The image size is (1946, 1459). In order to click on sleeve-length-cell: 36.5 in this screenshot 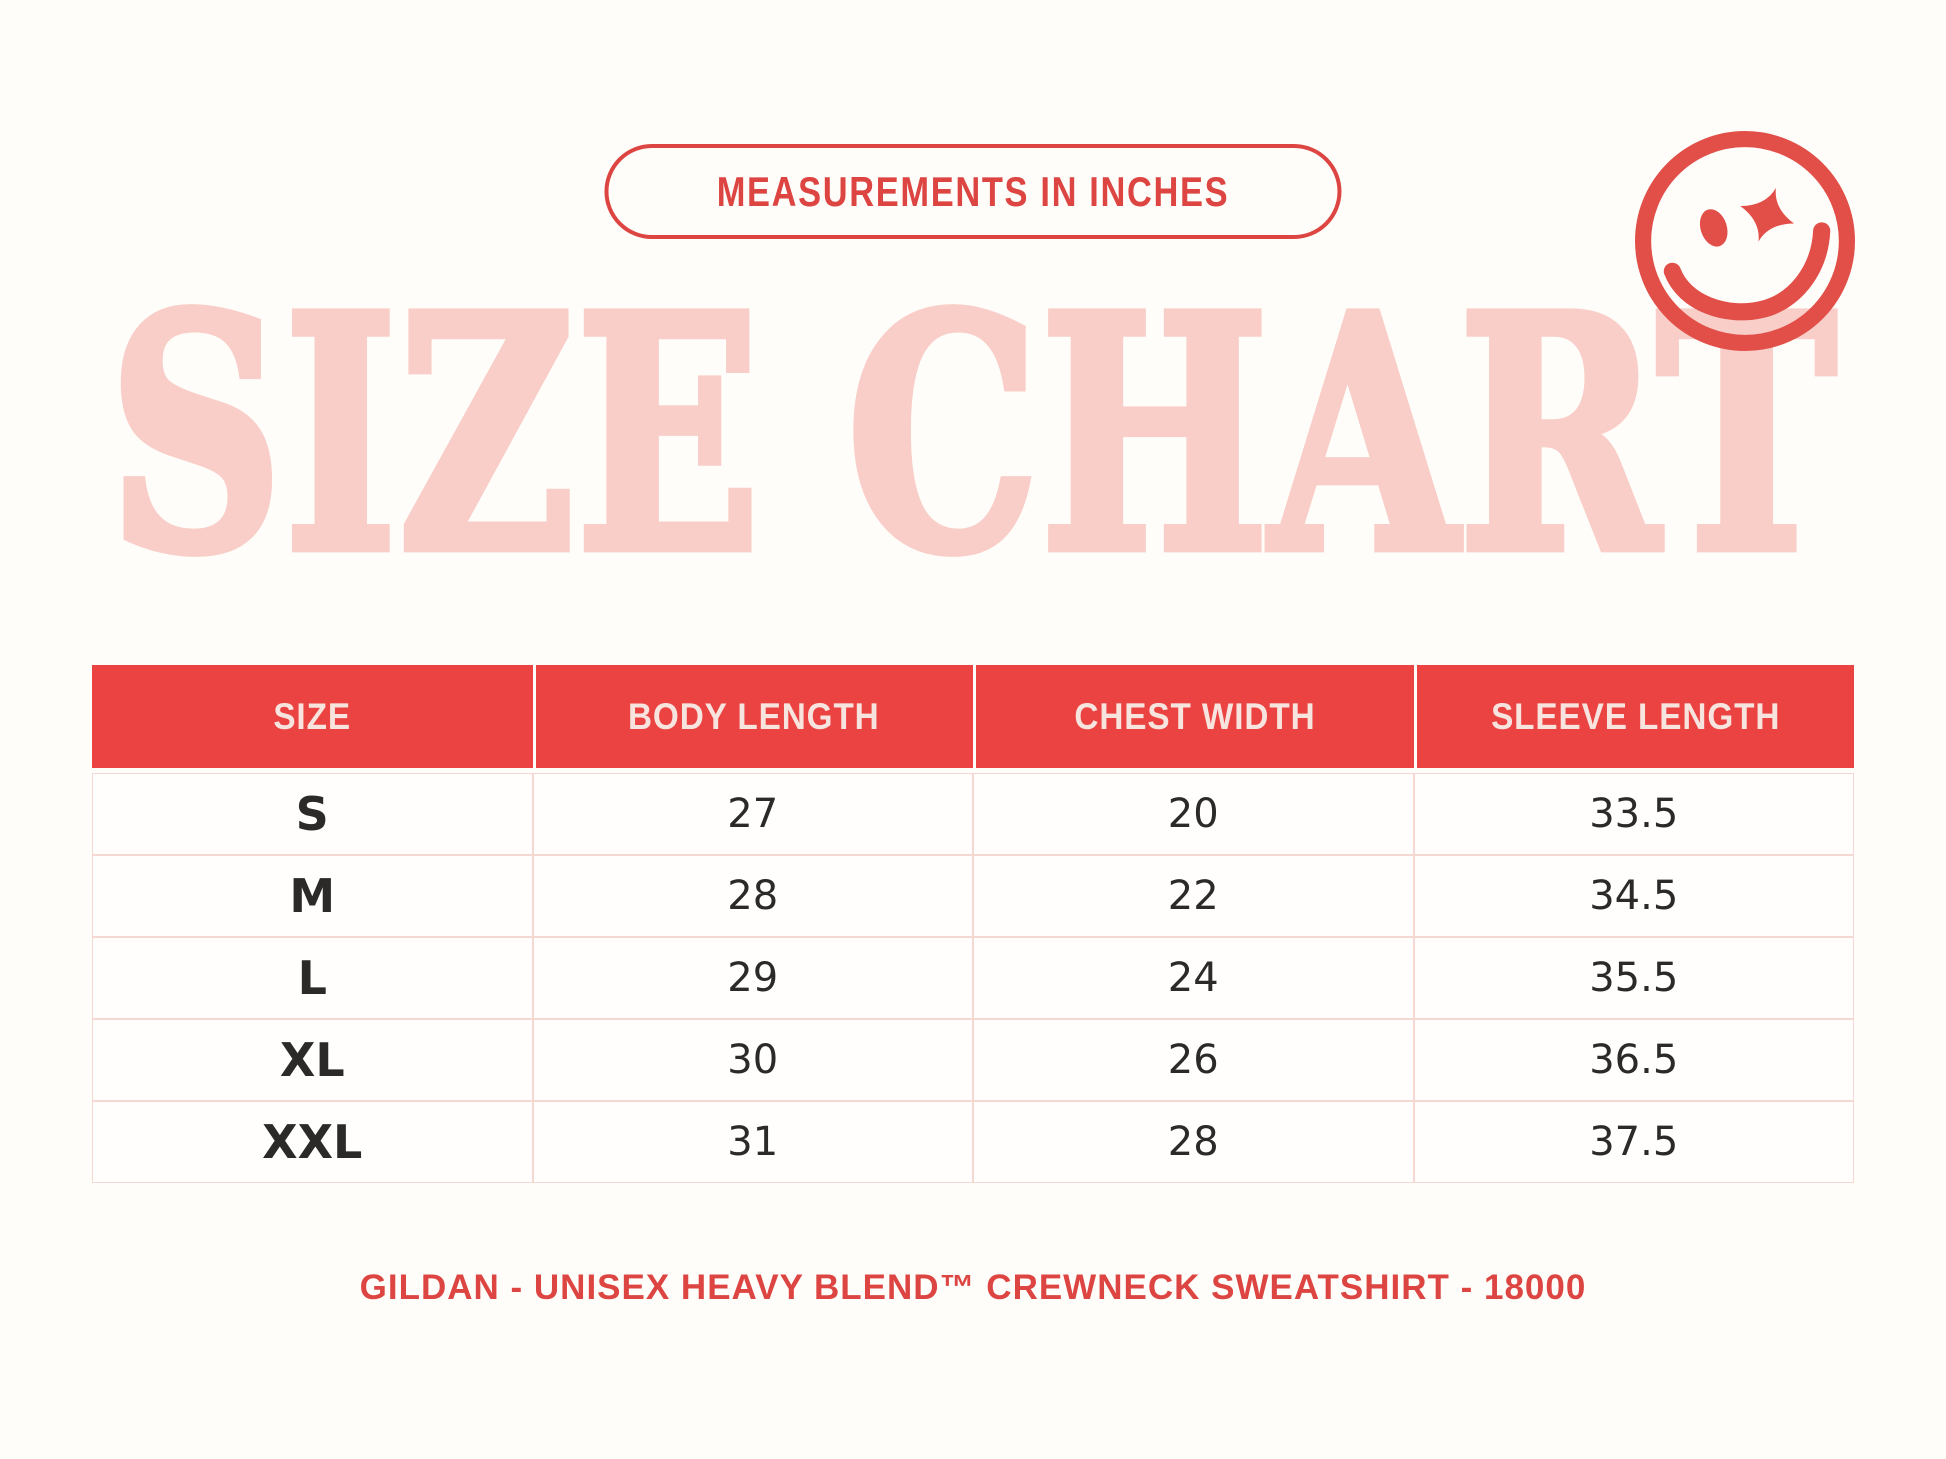, I will do `click(1633, 1060)`.